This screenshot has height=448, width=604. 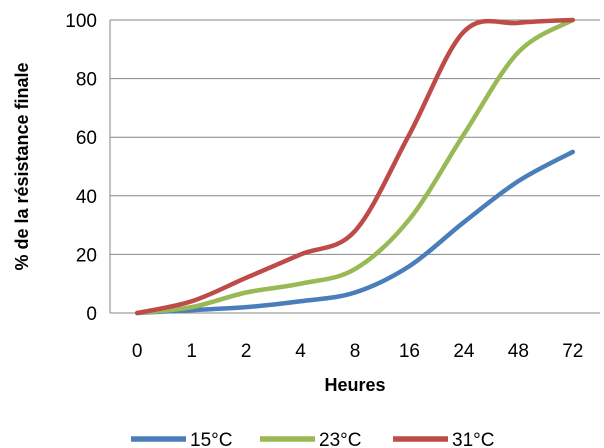 What do you see at coordinates (137, 351) in the screenshot?
I see `x-tick-label-0: 0` at bounding box center [137, 351].